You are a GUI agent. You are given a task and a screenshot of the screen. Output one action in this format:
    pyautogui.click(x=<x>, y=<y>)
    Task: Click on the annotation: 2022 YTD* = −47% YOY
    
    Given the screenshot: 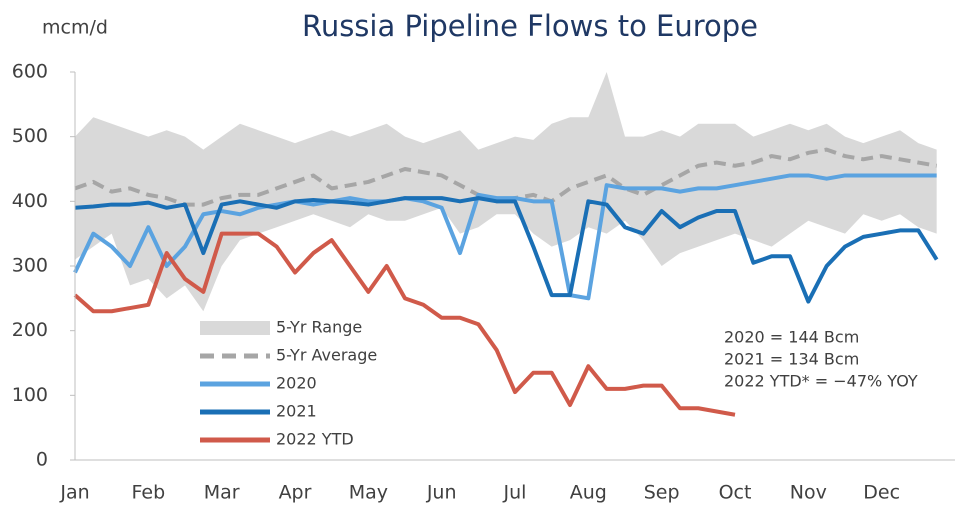 What is the action you would take?
    pyautogui.click(x=821, y=381)
    